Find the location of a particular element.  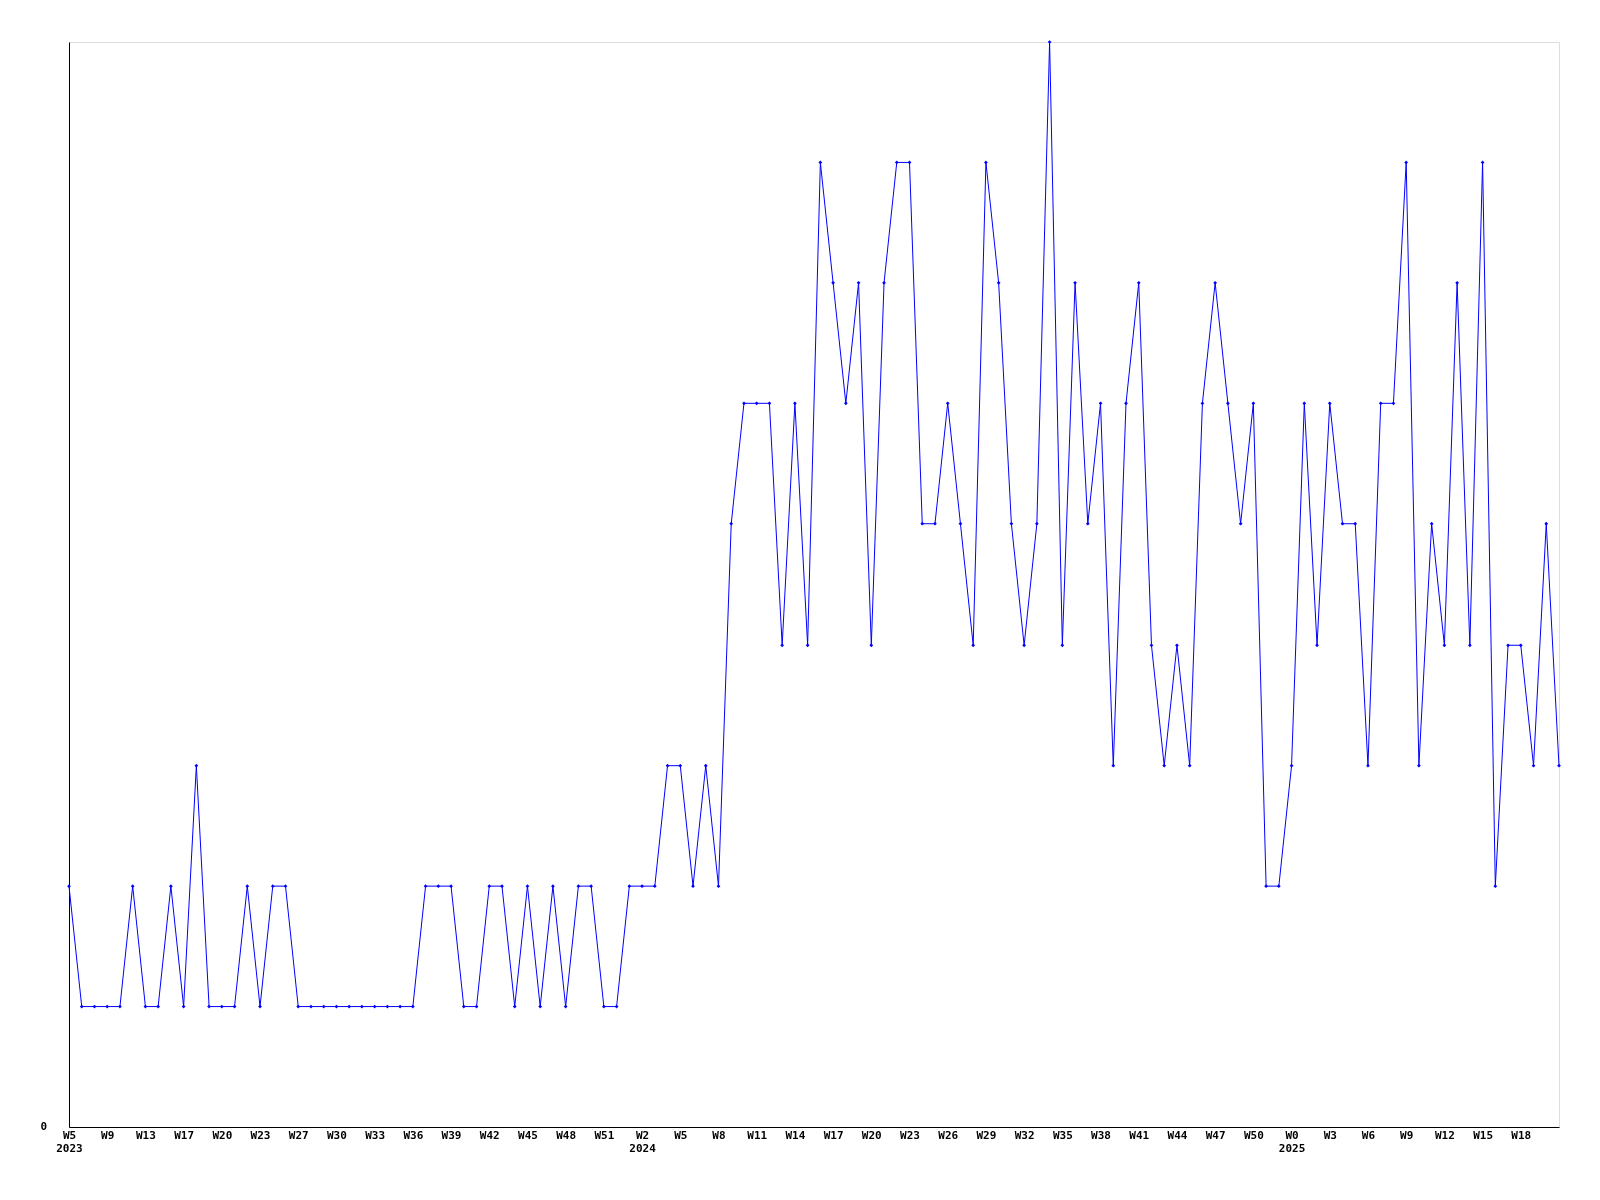

x-tick-label: W42 is located at coordinates (489, 1135).